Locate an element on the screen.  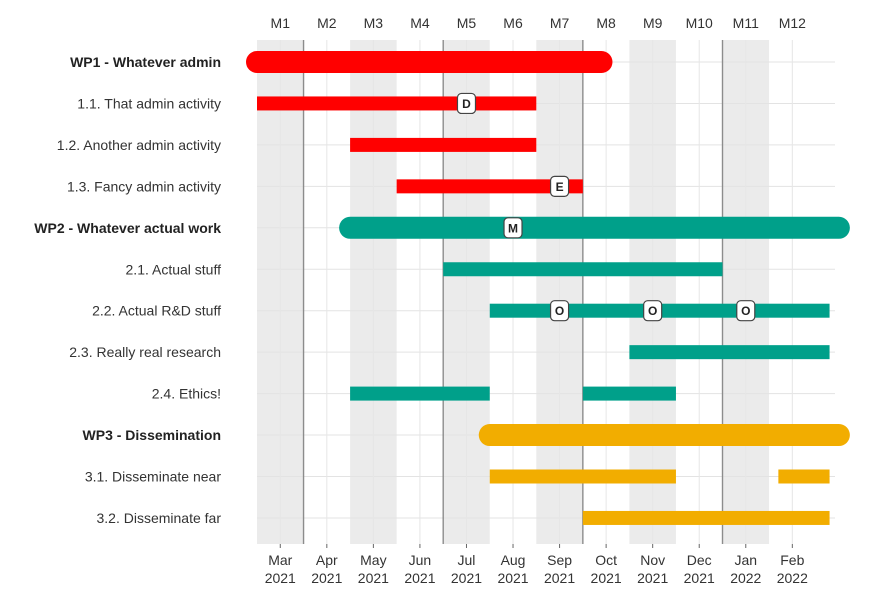
task-label: 2.2. Actual R&D stuff is located at coordinates (156, 311).